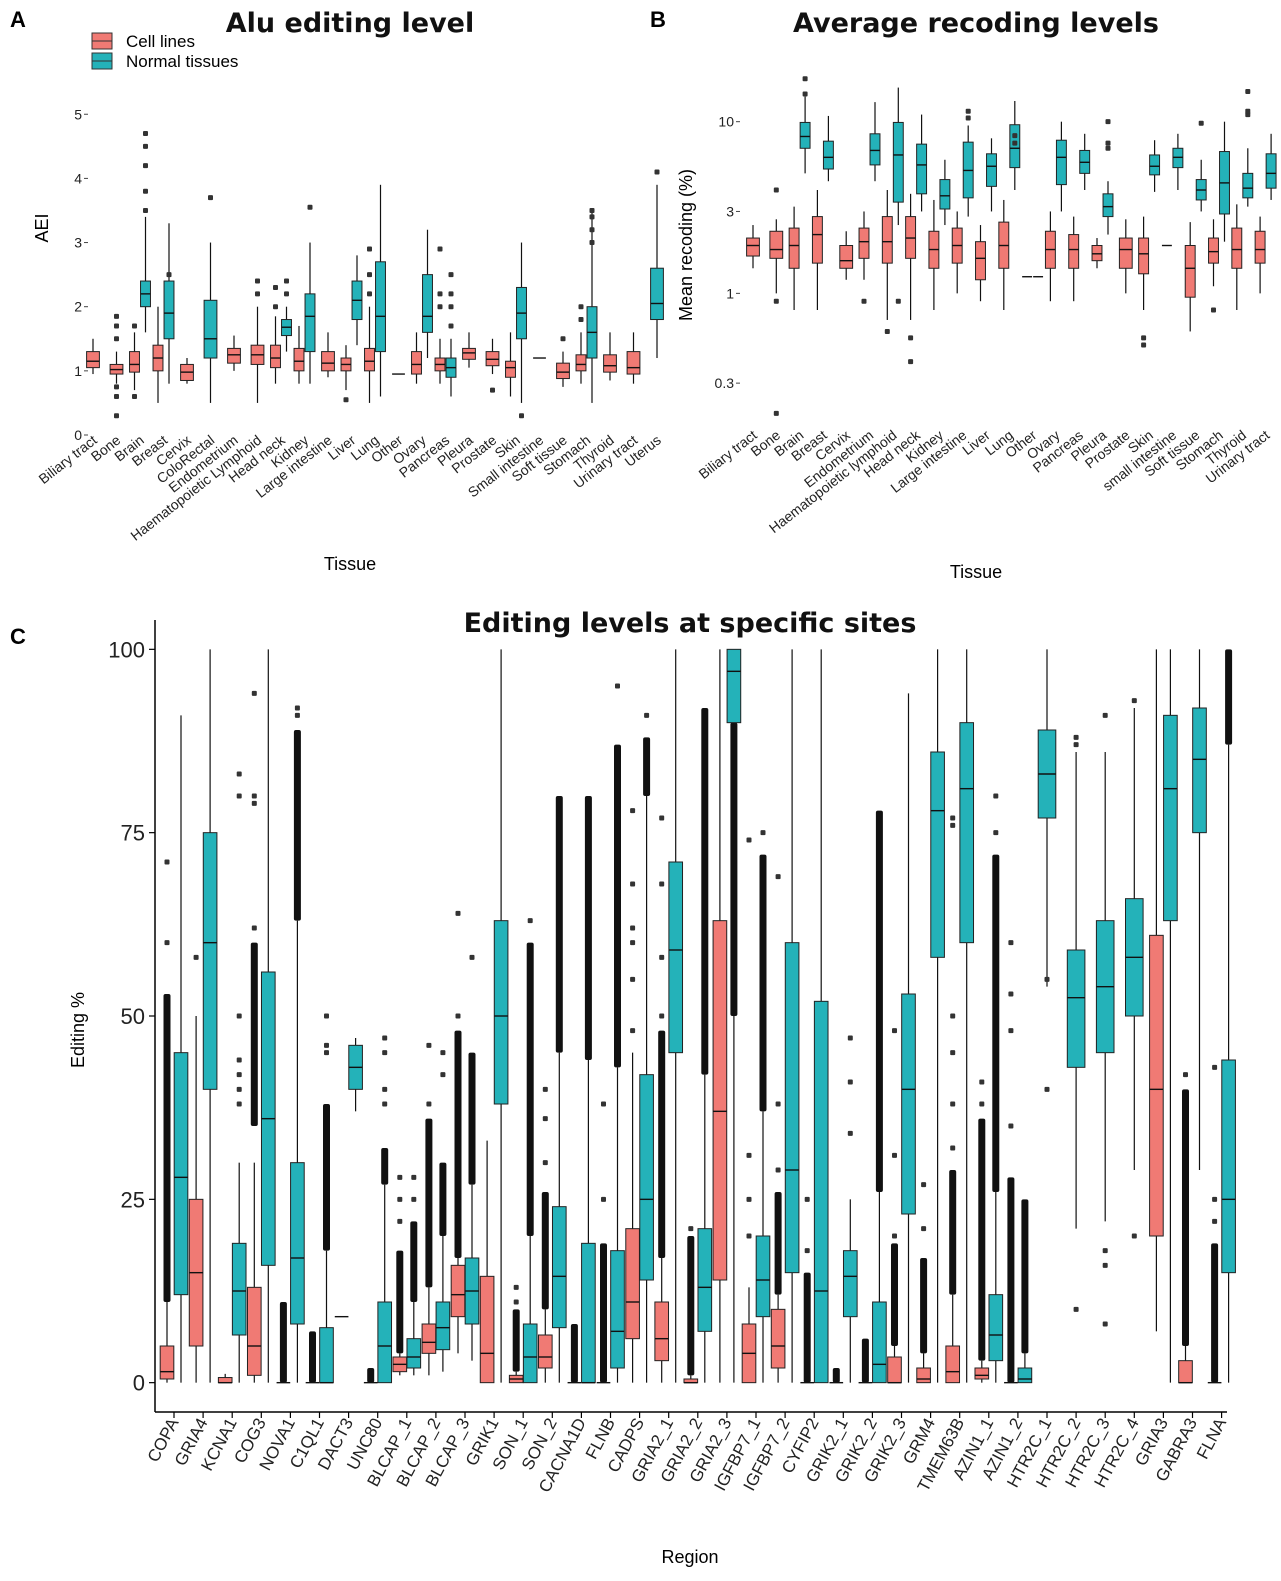 The image size is (1281, 1581). Describe the element at coordinates (657, 264) in the screenshot. I see `box-uterus-normal-tissues` at that location.